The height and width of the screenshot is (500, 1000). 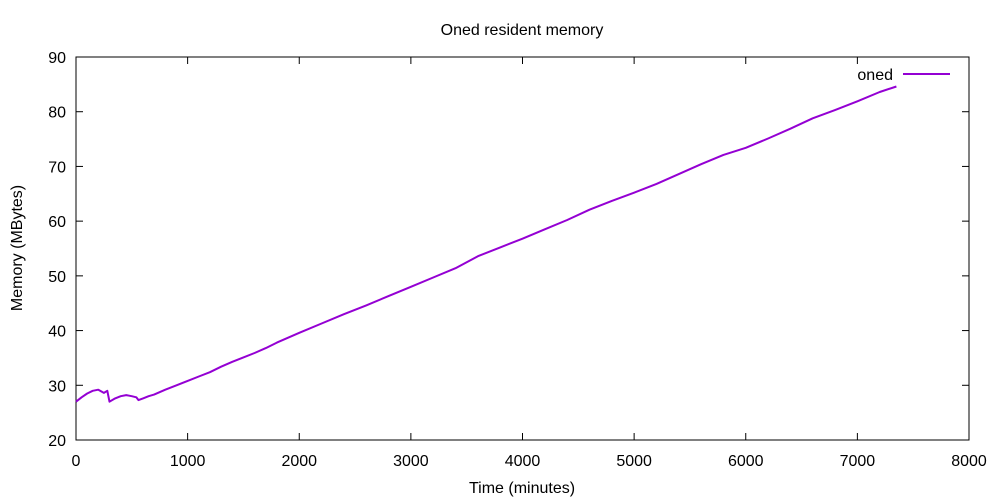 What do you see at coordinates (858, 461) in the screenshot?
I see `x-tick-label: 7000` at bounding box center [858, 461].